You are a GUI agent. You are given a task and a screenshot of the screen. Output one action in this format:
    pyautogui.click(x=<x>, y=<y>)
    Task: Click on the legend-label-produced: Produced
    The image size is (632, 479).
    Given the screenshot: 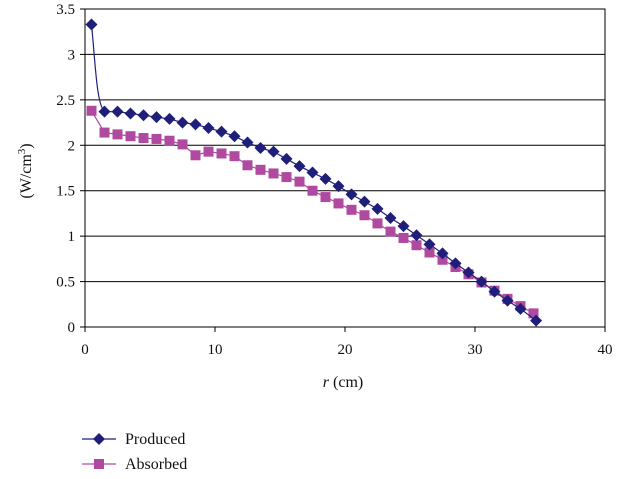 What is the action you would take?
    pyautogui.click(x=155, y=439)
    